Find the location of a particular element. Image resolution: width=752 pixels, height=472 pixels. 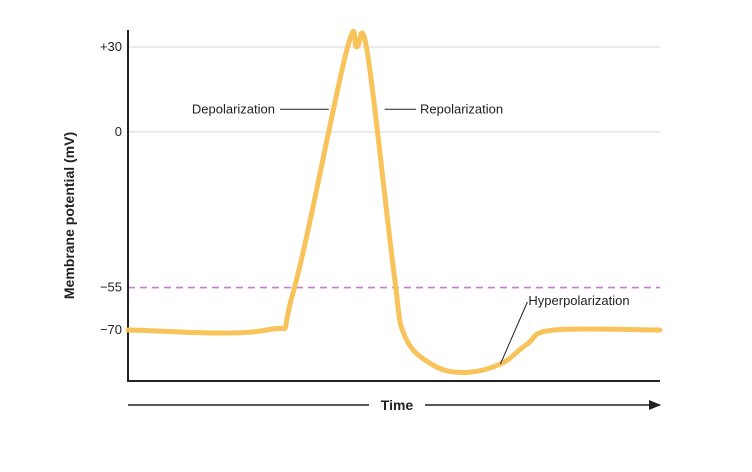

y-tick-label: +30 is located at coordinates (111, 46).